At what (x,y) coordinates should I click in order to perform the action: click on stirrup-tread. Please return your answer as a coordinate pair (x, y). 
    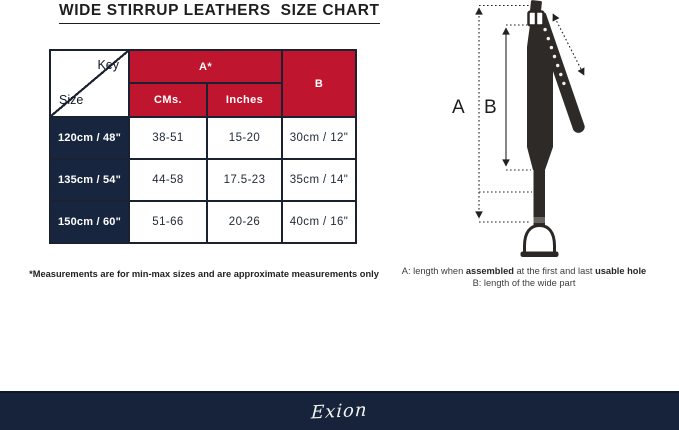
    Looking at the image, I should click on (539, 254).